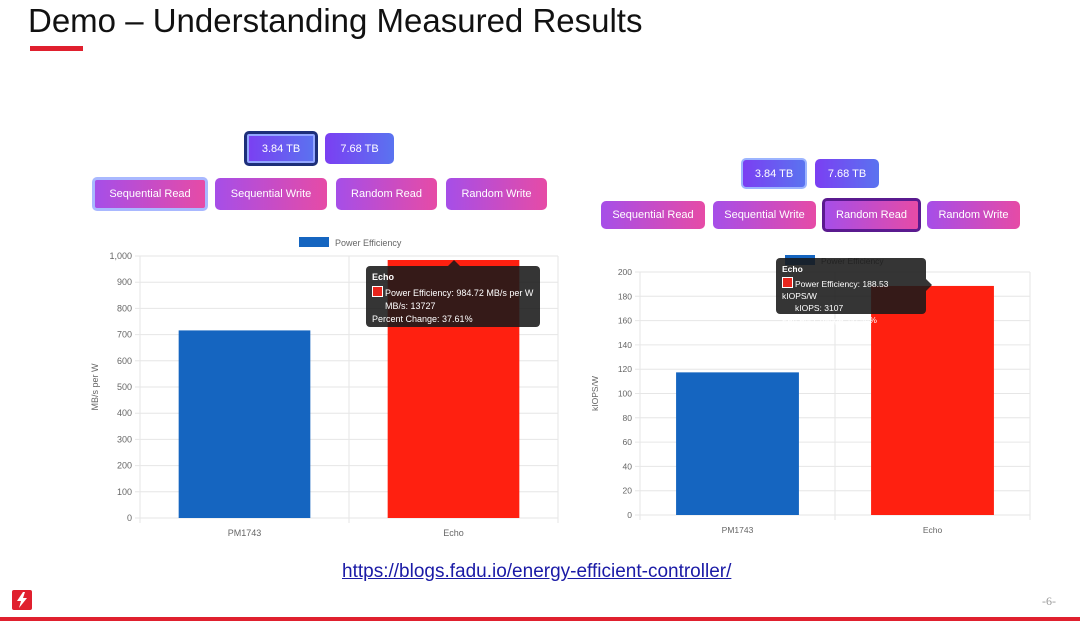 Image resolution: width=1080 pixels, height=624 pixels. I want to click on right-tooltip-line2: kIOPS: 3107, so click(819, 308).